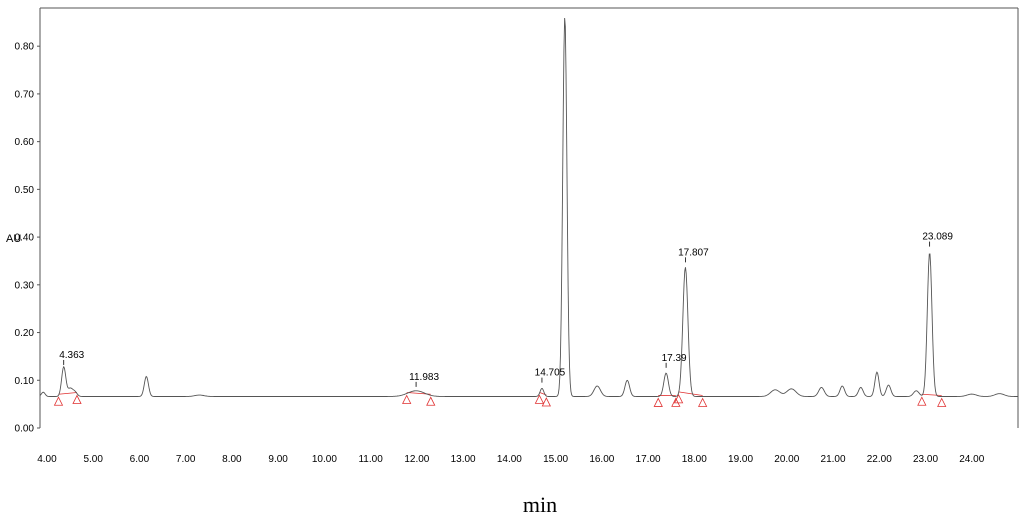  What do you see at coordinates (416, 459) in the screenshot?
I see `x-tick-label: 12.00` at bounding box center [416, 459].